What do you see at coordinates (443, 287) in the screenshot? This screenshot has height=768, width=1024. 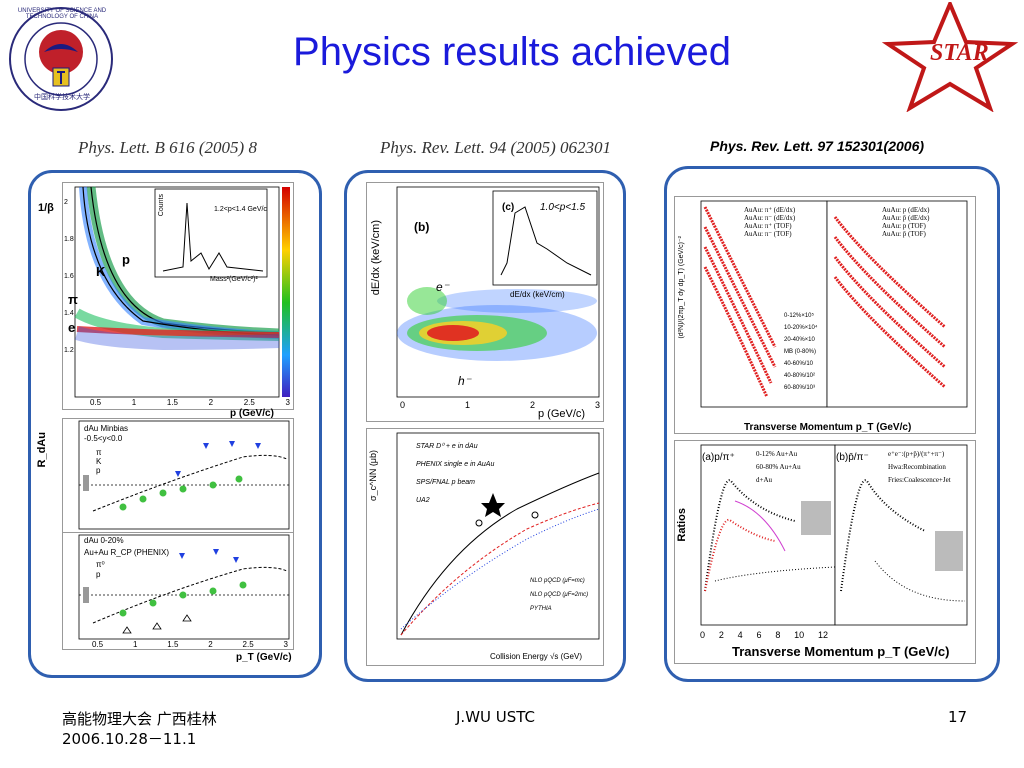 I see `dedx-label-e: e⁻` at bounding box center [443, 287].